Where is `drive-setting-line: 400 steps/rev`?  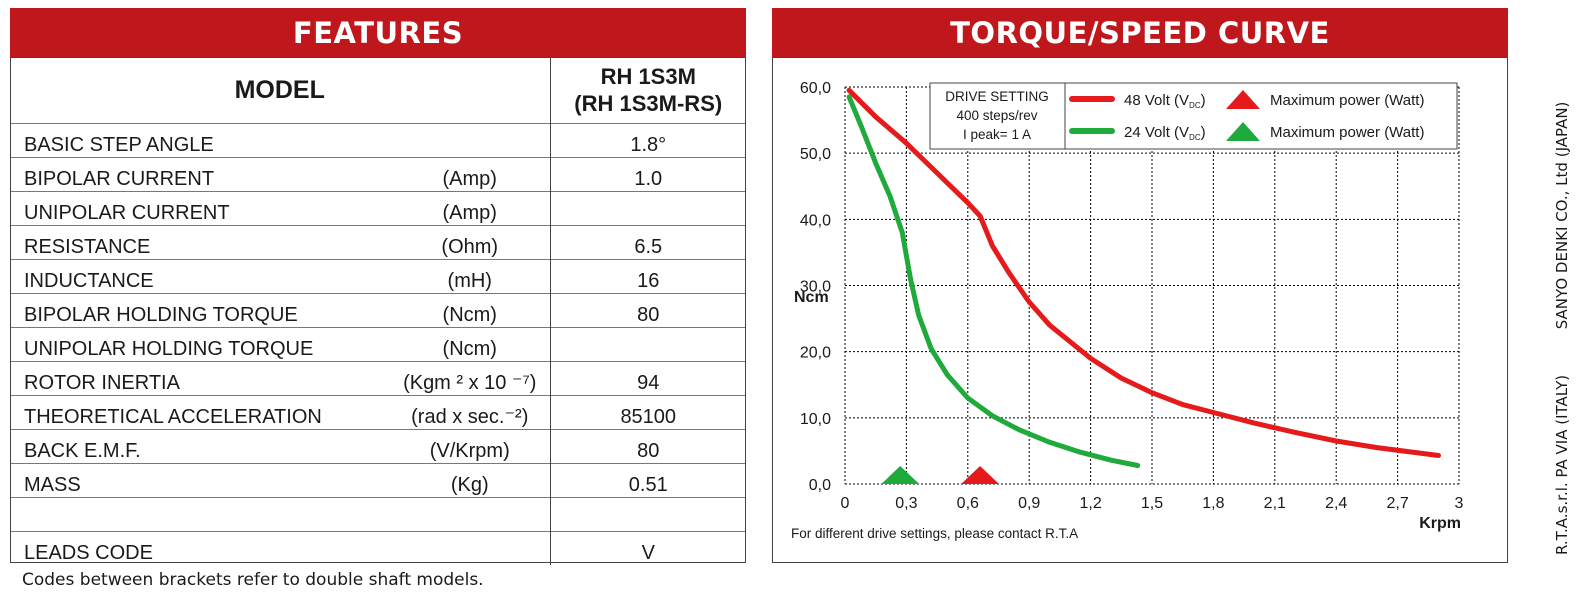 drive-setting-line: 400 steps/rev is located at coordinates (996, 115).